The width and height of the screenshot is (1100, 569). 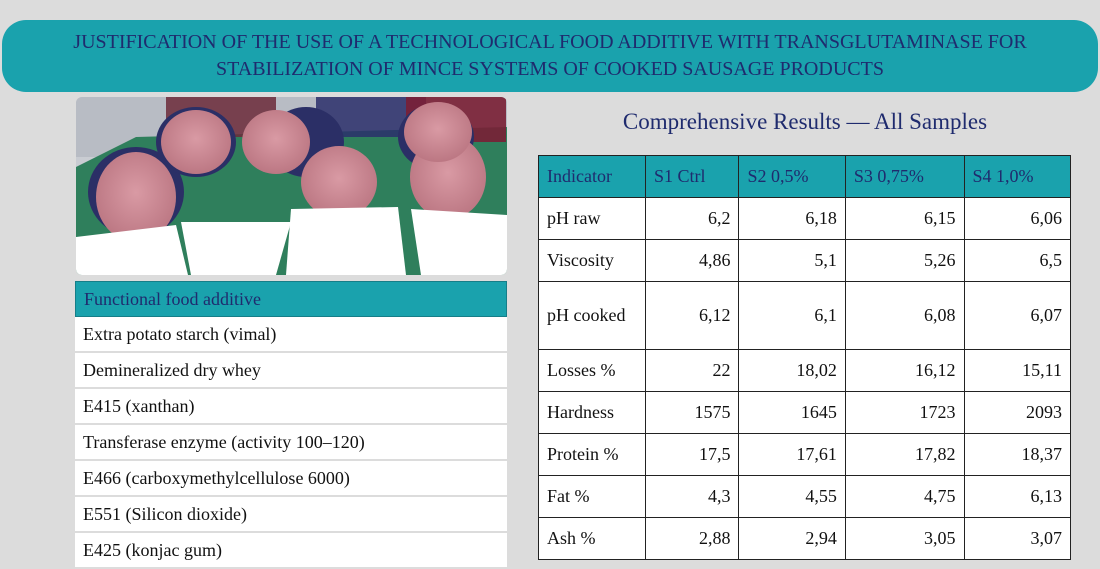 I want to click on row-label: Losses %, so click(x=592, y=370).